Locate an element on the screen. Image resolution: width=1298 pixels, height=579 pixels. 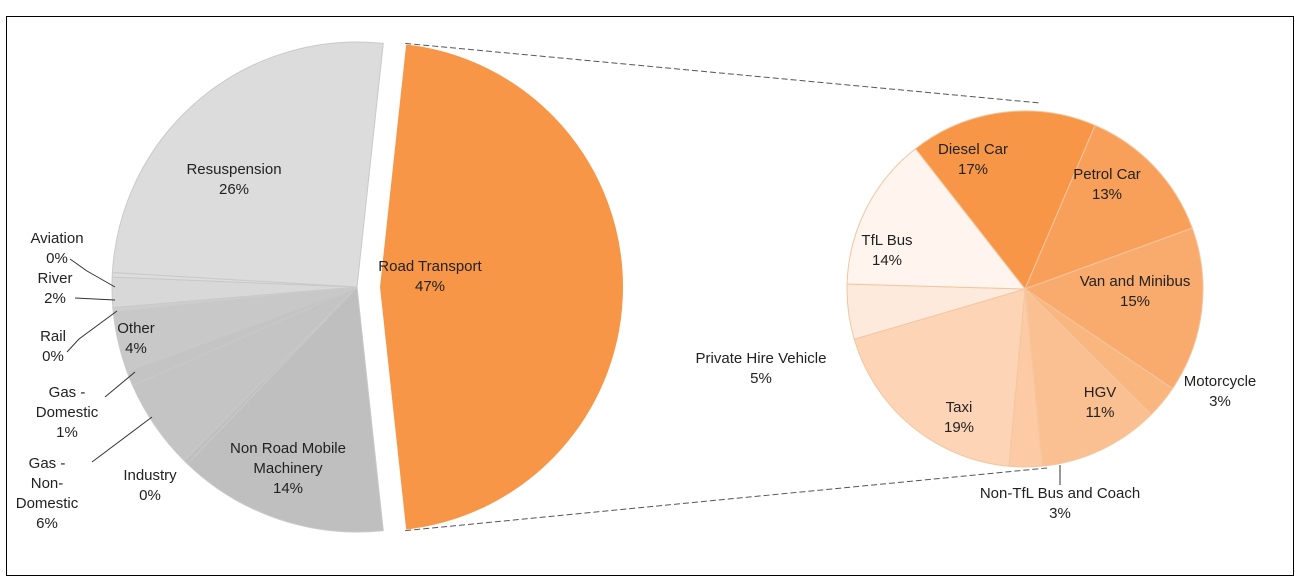
label-taxi: Taxi 19% is located at coordinates (959, 417).